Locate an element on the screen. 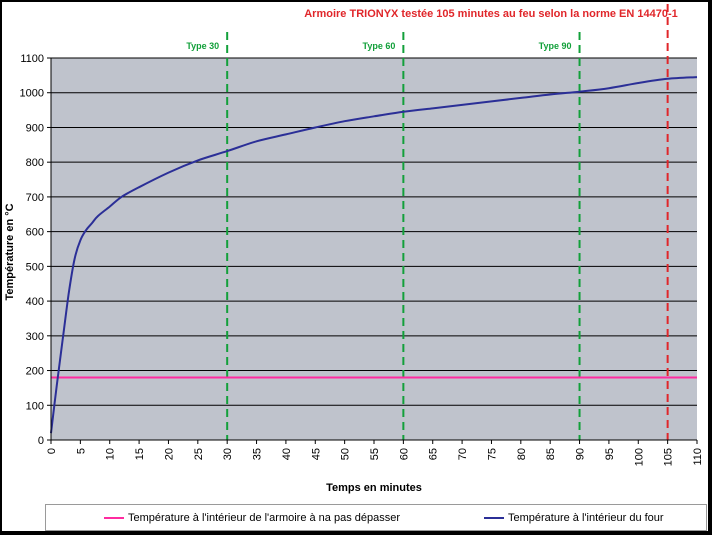  xtick-label-100: 100 is located at coordinates (639, 457).